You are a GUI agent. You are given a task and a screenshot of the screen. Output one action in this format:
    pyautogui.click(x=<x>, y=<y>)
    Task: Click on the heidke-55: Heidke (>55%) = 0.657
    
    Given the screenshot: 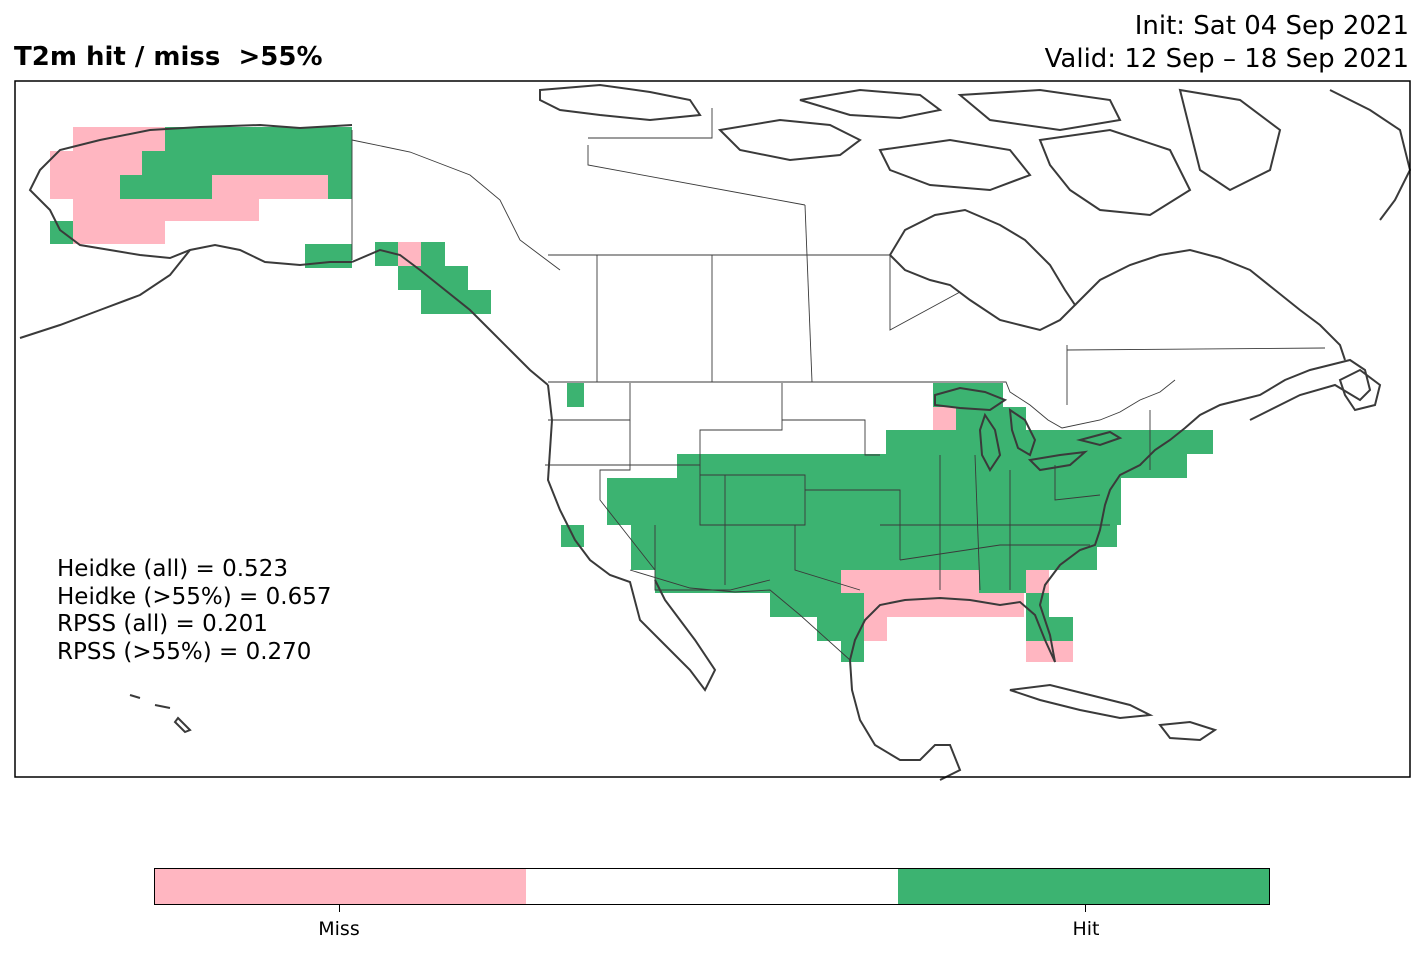 What is the action you would take?
    pyautogui.click(x=194, y=596)
    